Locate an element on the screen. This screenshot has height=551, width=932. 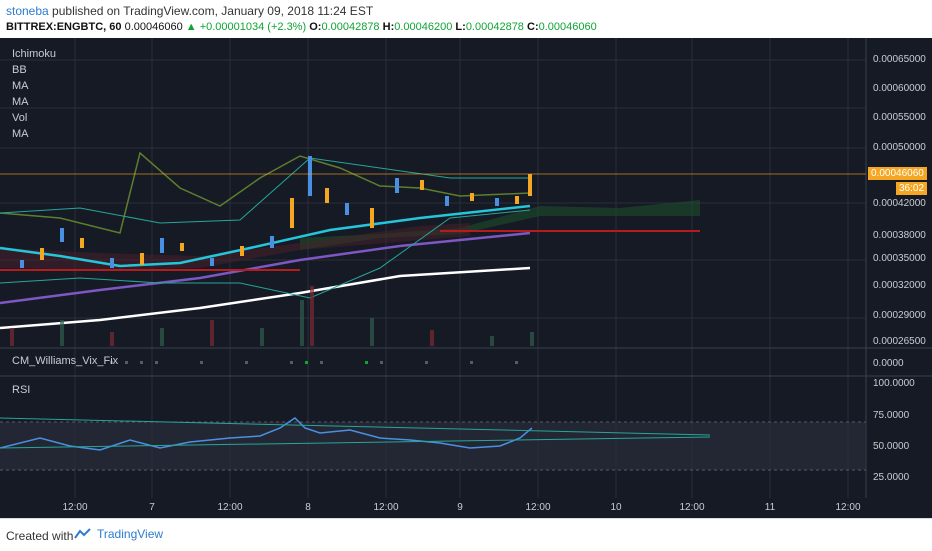
time-tick: 9 is located at coordinates (460, 507).